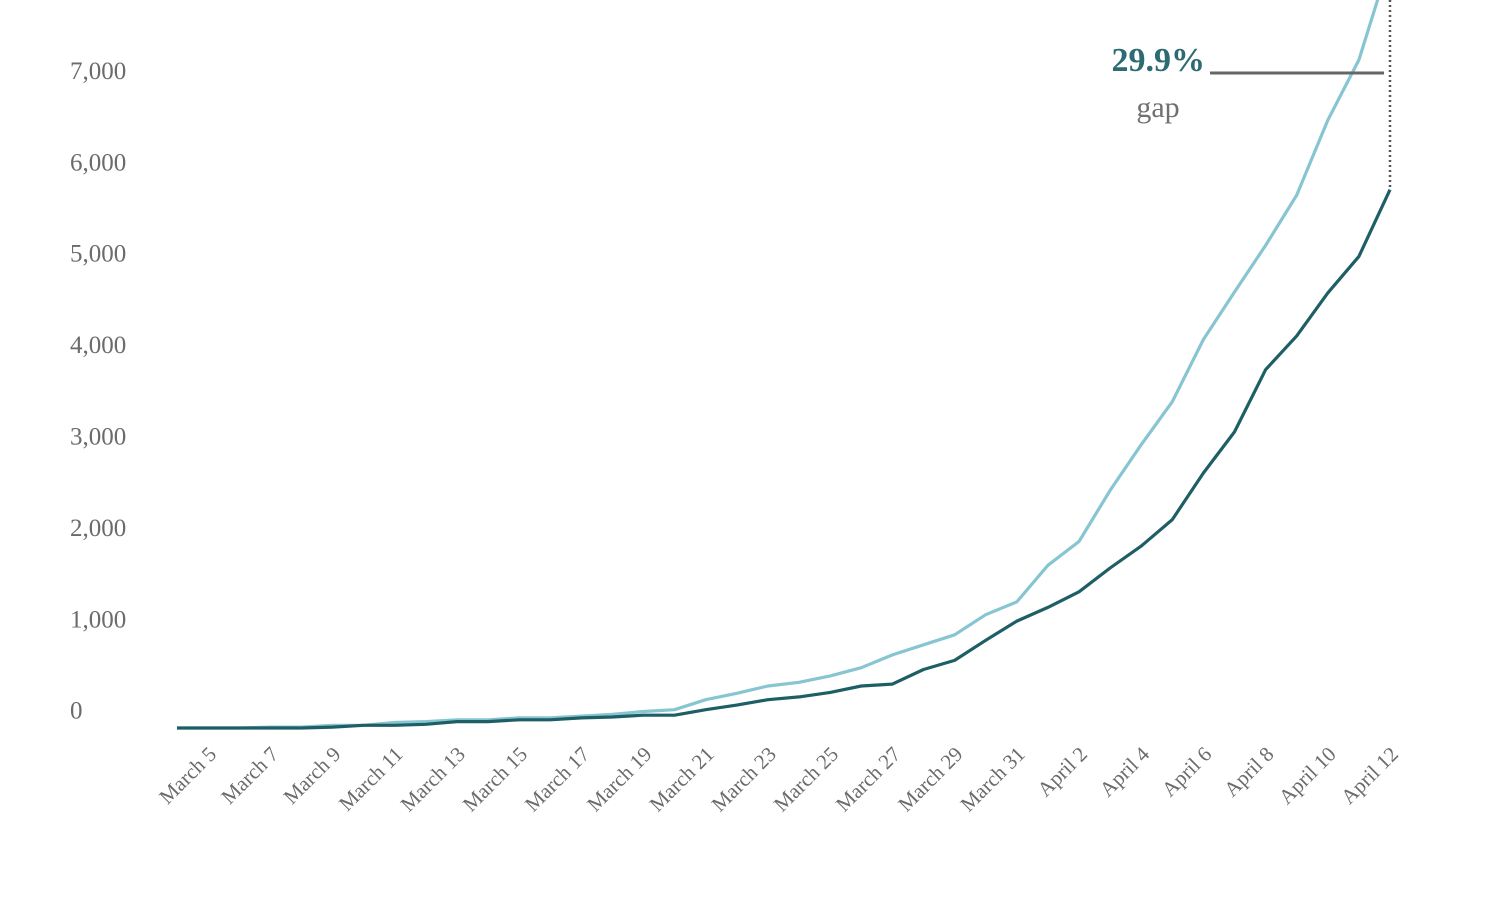 Image resolution: width=1500 pixels, height=900 pixels. Describe the element at coordinates (1061, 771) in the screenshot. I see `x-tick-label: April 2` at that location.